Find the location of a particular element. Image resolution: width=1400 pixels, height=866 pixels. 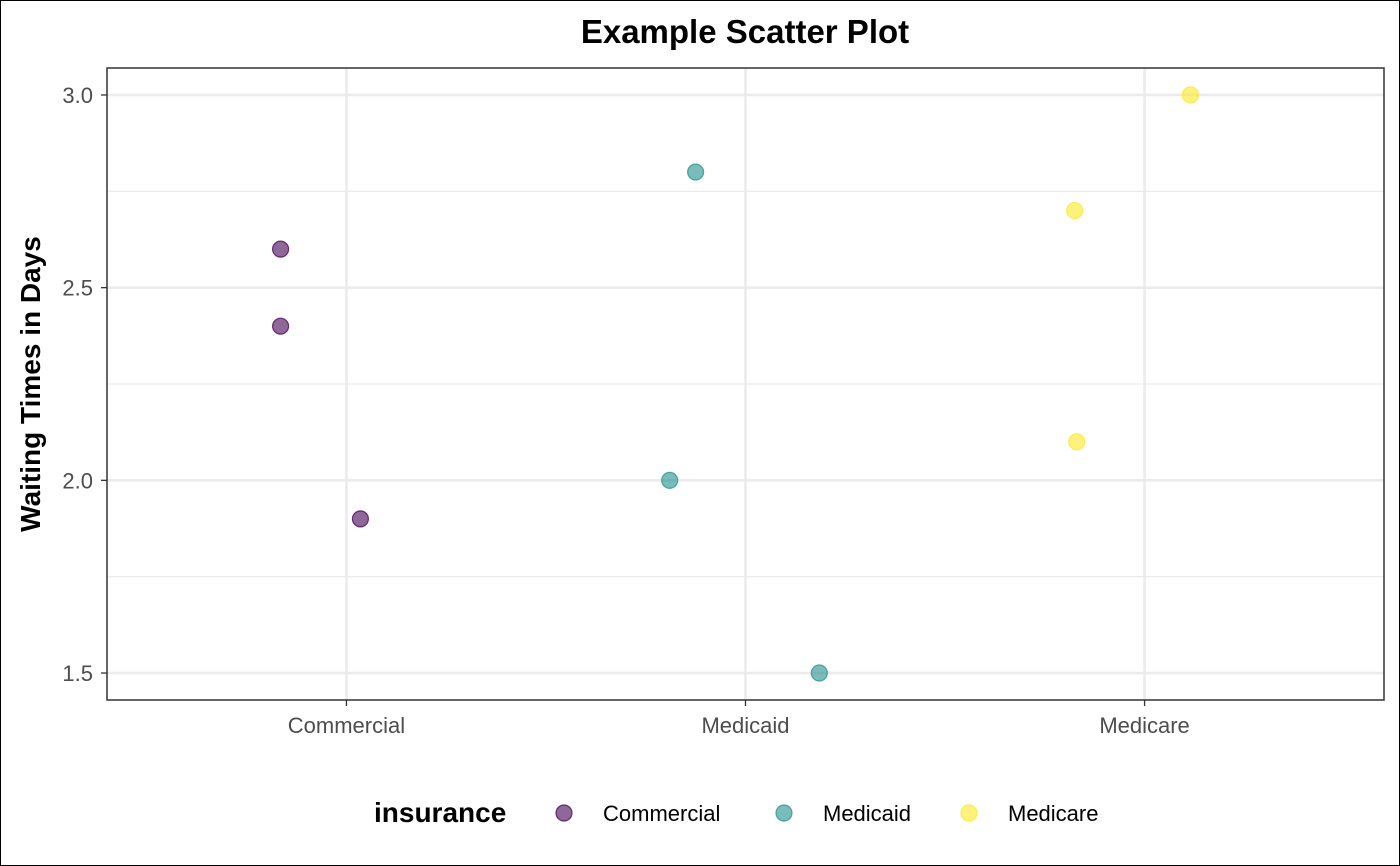

legend-title: insurance is located at coordinates (440, 812).